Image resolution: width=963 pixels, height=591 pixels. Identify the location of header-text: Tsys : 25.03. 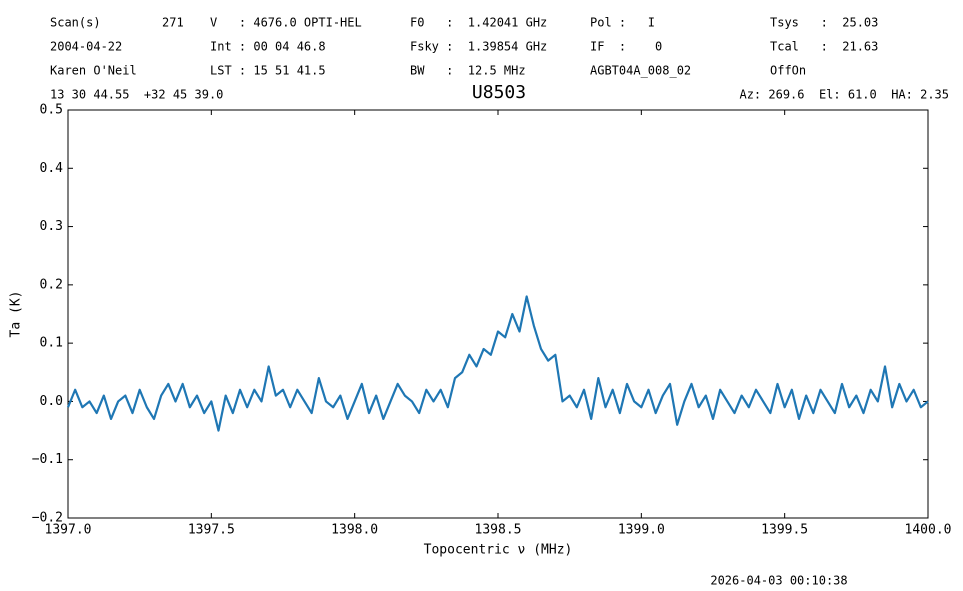
(824, 23).